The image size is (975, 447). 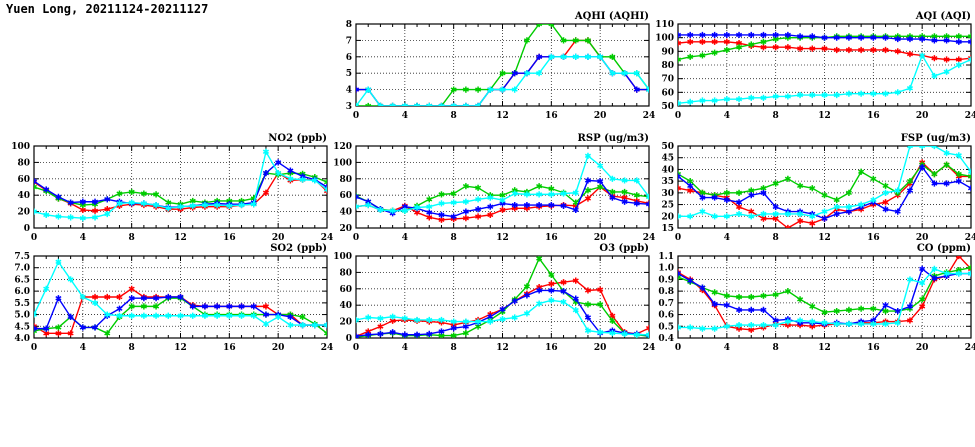 What do you see at coordinates (664, 25) in the screenshot?
I see `y-tick-label: 110` at bounding box center [664, 25].